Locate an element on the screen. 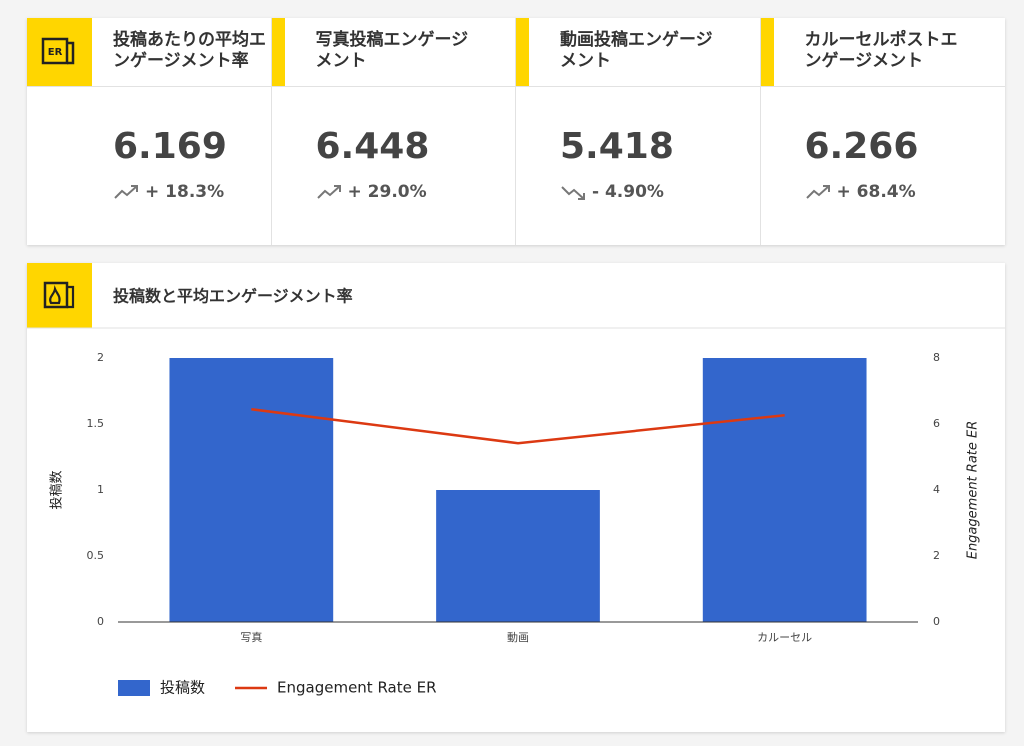 This screenshot has height=746, width=1024. kpi-card: 投稿あたりの平均エンゲージメント率 6.169 + 18.3% is located at coordinates (149, 131).